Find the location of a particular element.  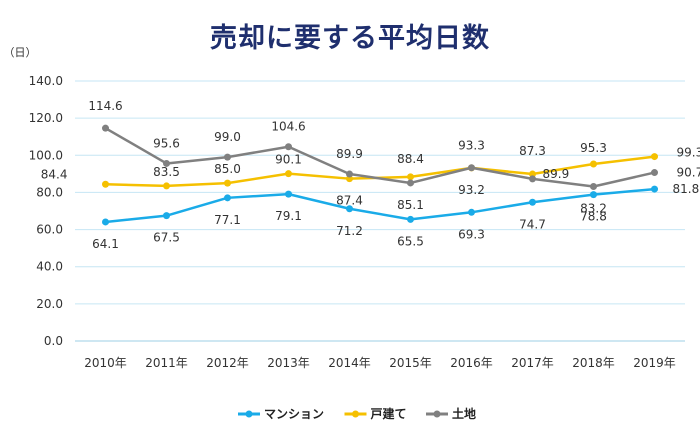

y-tick-label: 40.0 is located at coordinates (49, 267).